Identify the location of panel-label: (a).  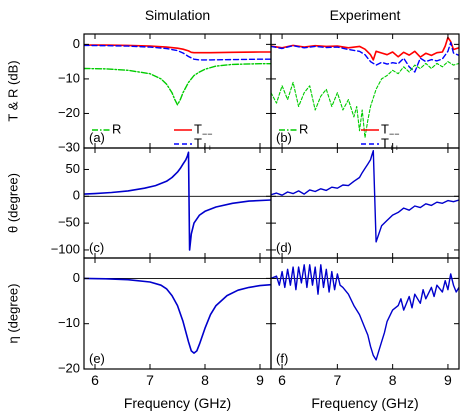
(97, 137).